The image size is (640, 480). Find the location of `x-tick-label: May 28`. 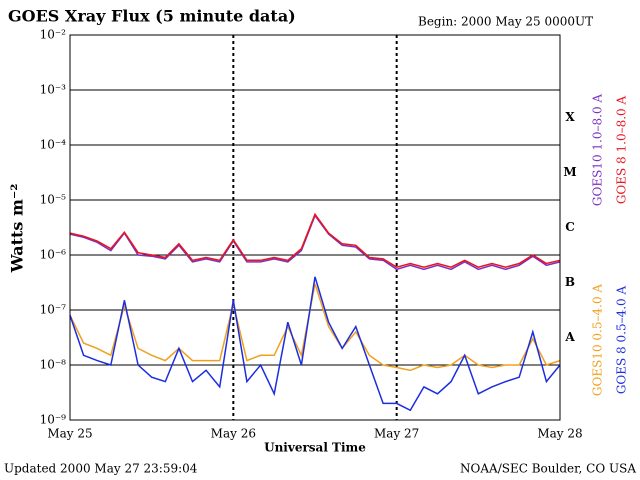

x-tick-label: May 28 is located at coordinates (559, 434).